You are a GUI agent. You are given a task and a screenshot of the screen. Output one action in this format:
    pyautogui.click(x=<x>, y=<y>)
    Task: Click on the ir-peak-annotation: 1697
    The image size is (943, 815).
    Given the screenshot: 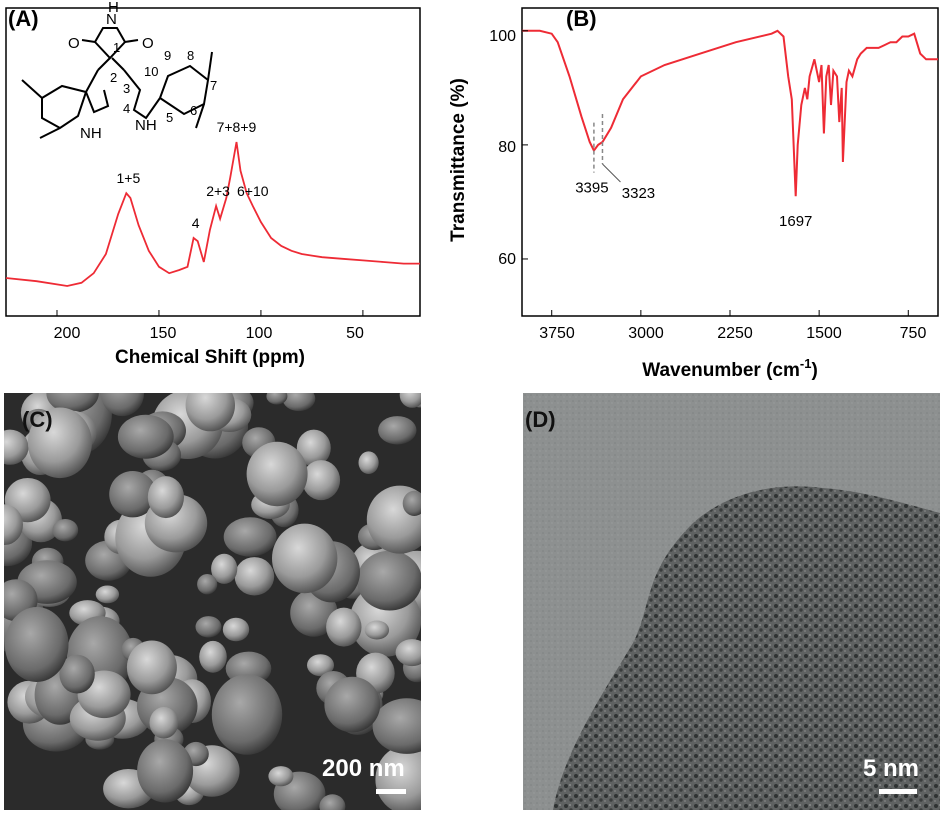 What is the action you would take?
    pyautogui.click(x=795, y=221)
    